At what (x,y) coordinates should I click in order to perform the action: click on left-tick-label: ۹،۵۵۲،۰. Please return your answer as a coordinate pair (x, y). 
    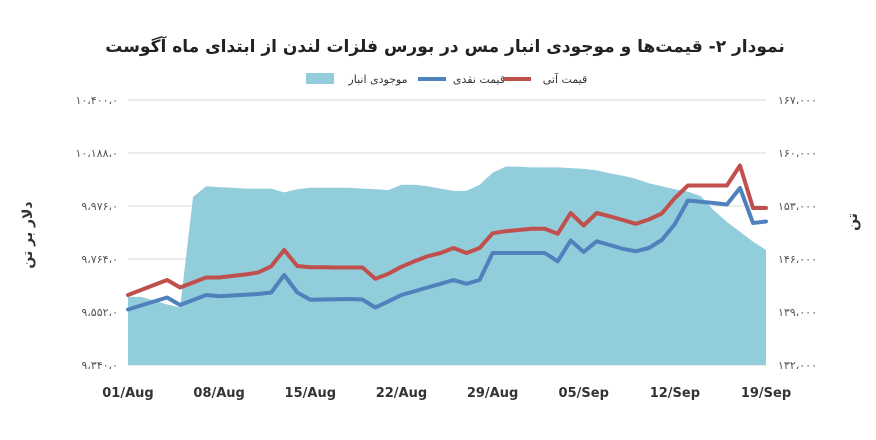
    Looking at the image, I should click on (99, 312).